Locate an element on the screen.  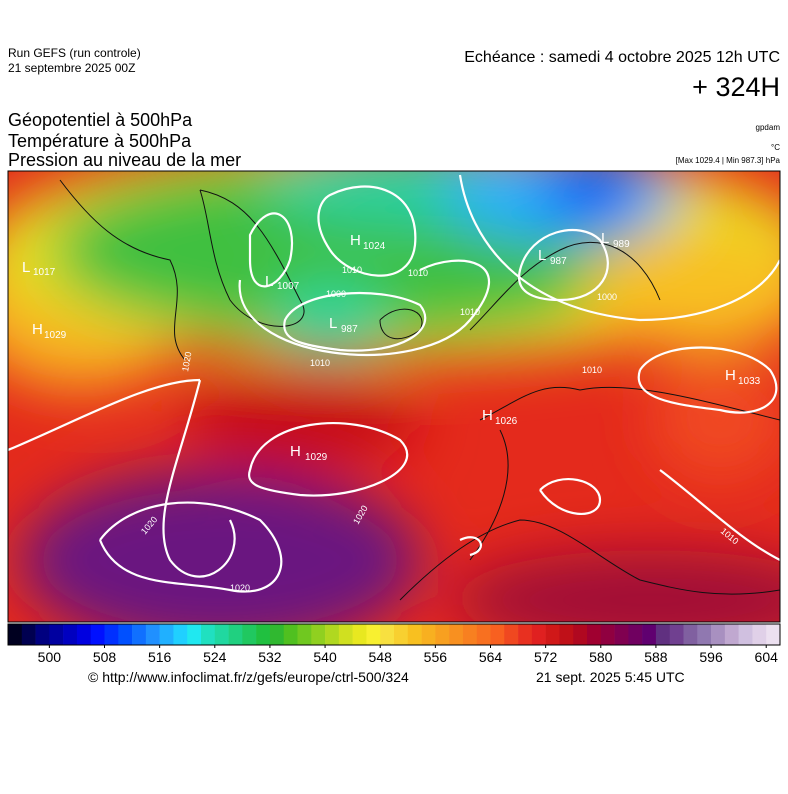
field: Température à 500hPa is located at coordinates (100, 141).